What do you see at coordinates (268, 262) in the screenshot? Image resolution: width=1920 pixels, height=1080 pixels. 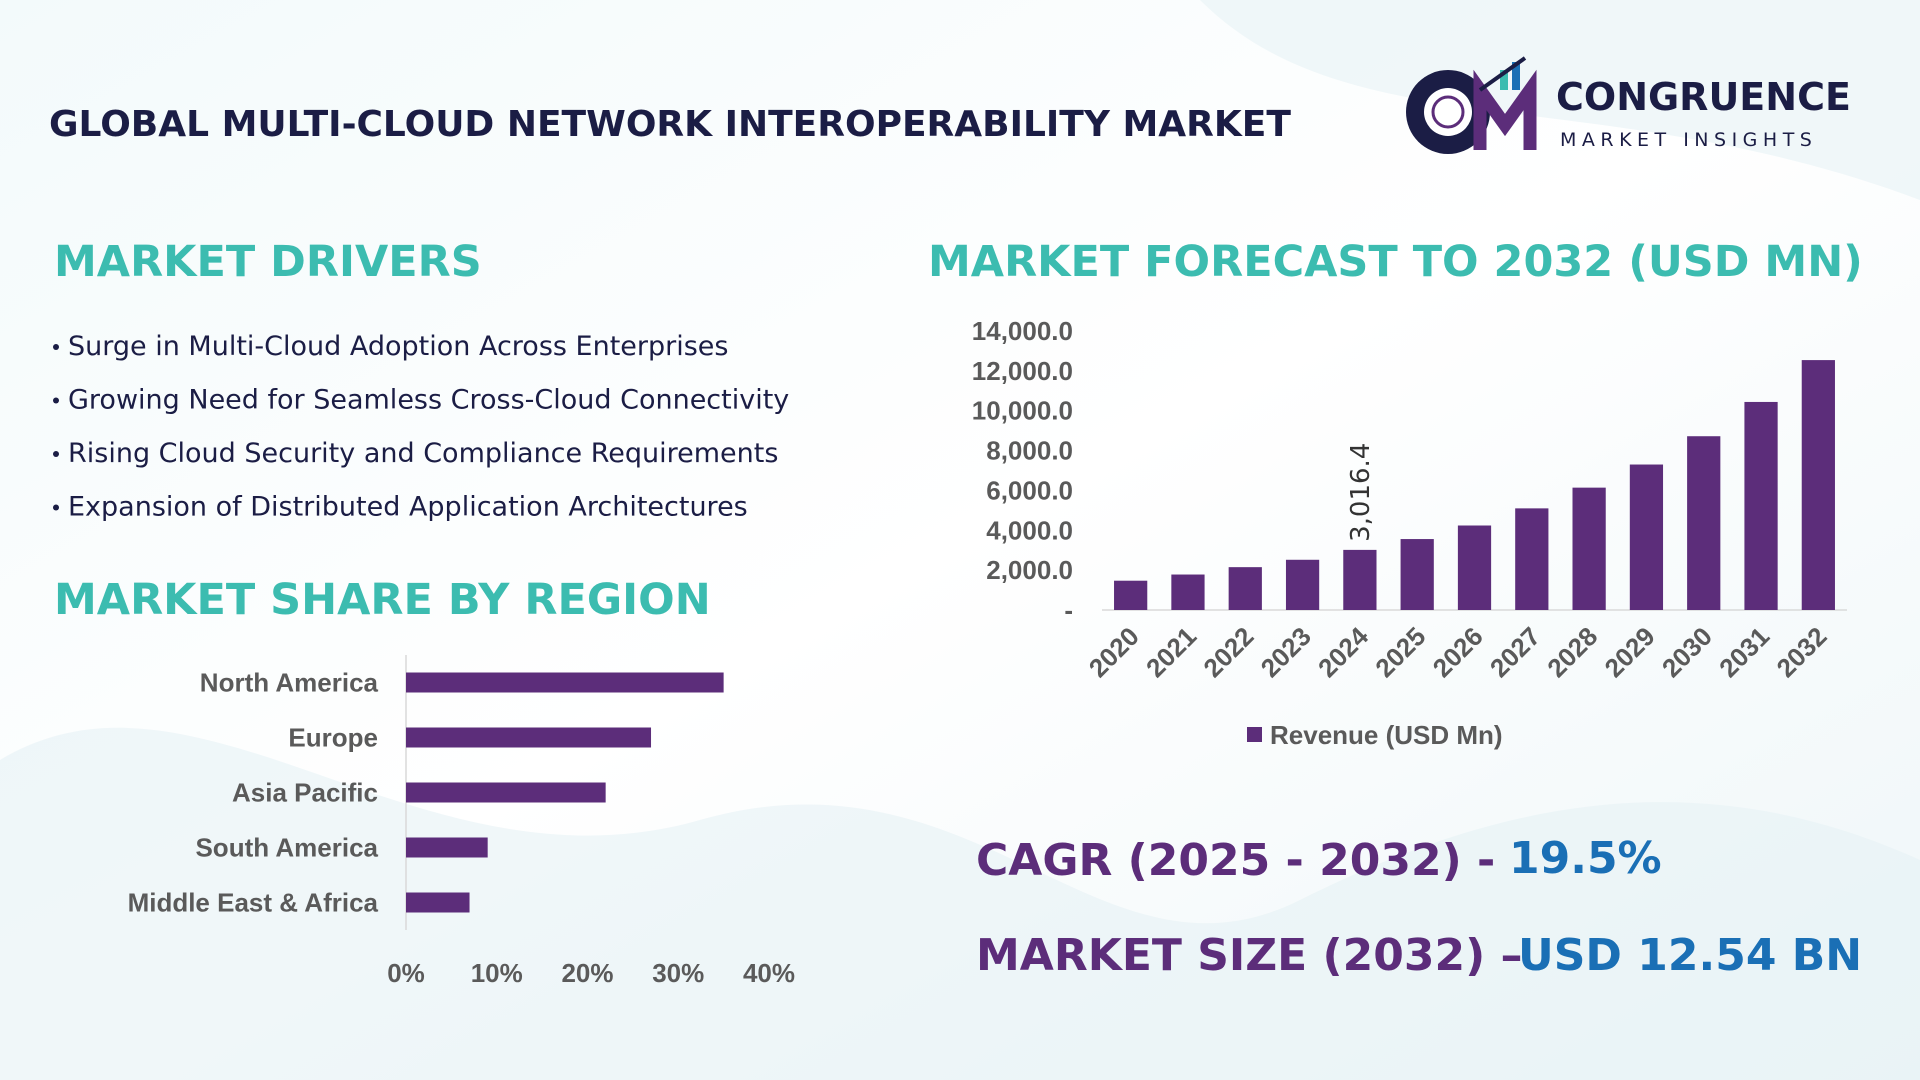 I see `section-title: MARKET DRIVERS` at bounding box center [268, 262].